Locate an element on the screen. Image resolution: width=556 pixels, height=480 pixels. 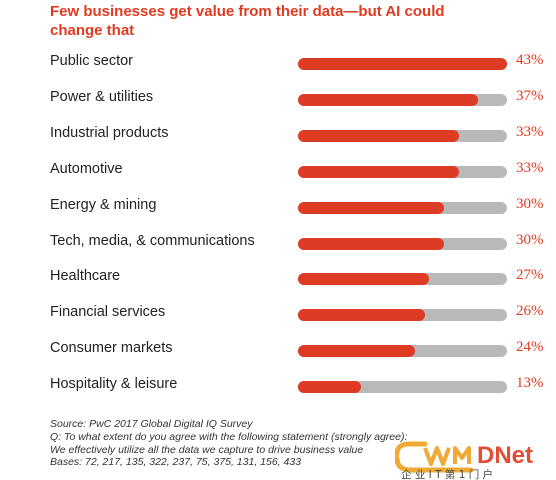
ewm-logo-icon is located at coordinates (434, 457).